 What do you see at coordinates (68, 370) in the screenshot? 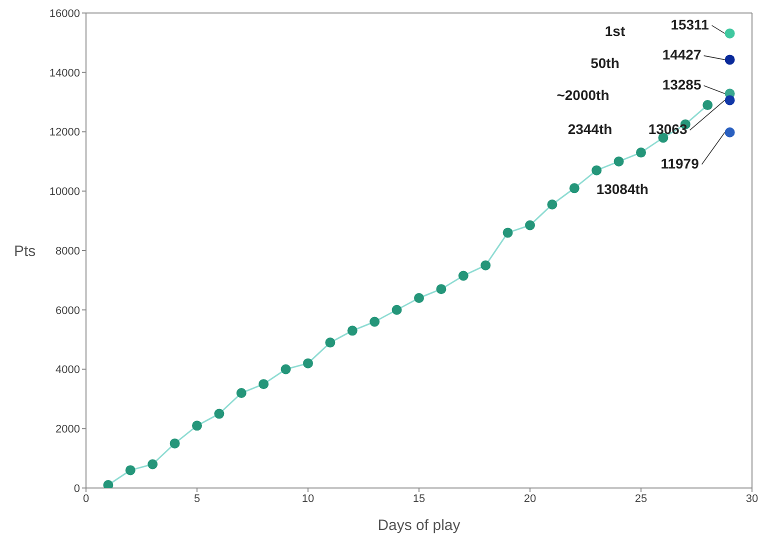
I see `y-tick-label: 4000` at bounding box center [68, 370].